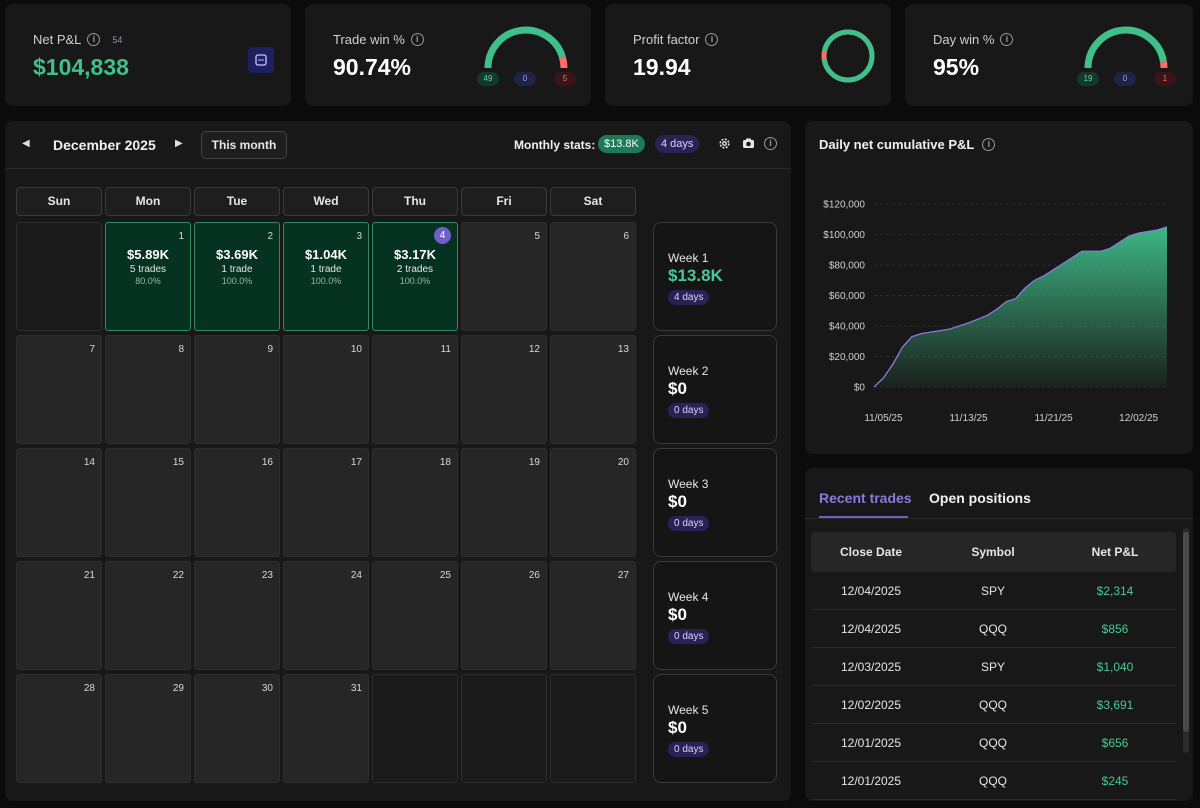 The width and height of the screenshot is (1200, 808). Describe the element at coordinates (715, 728) in the screenshot. I see `week-summary-5: Week 5 $0 0 days` at that location.